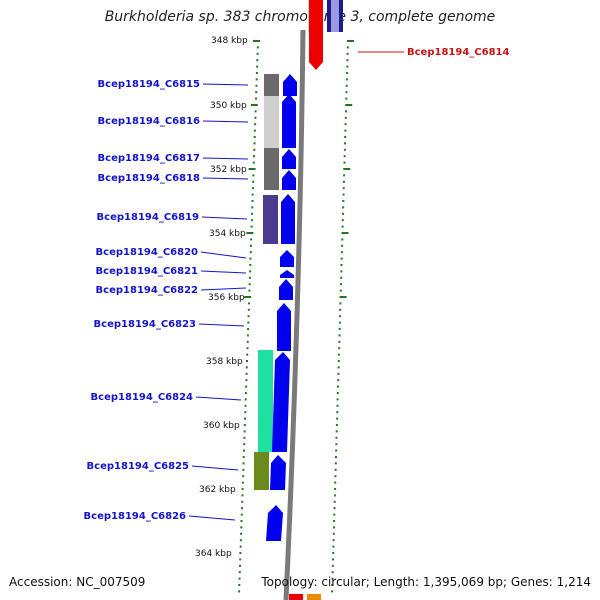 The height and width of the screenshot is (600, 600). I want to click on gene-label-c6815: Bcep18194_C6815, so click(149, 84).